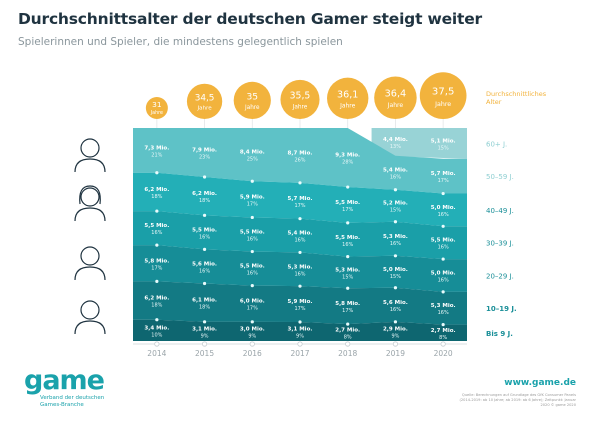  What do you see at coordinates (396, 94) in the screenshot?
I see `average-age-value: 36,4` at bounding box center [396, 94].